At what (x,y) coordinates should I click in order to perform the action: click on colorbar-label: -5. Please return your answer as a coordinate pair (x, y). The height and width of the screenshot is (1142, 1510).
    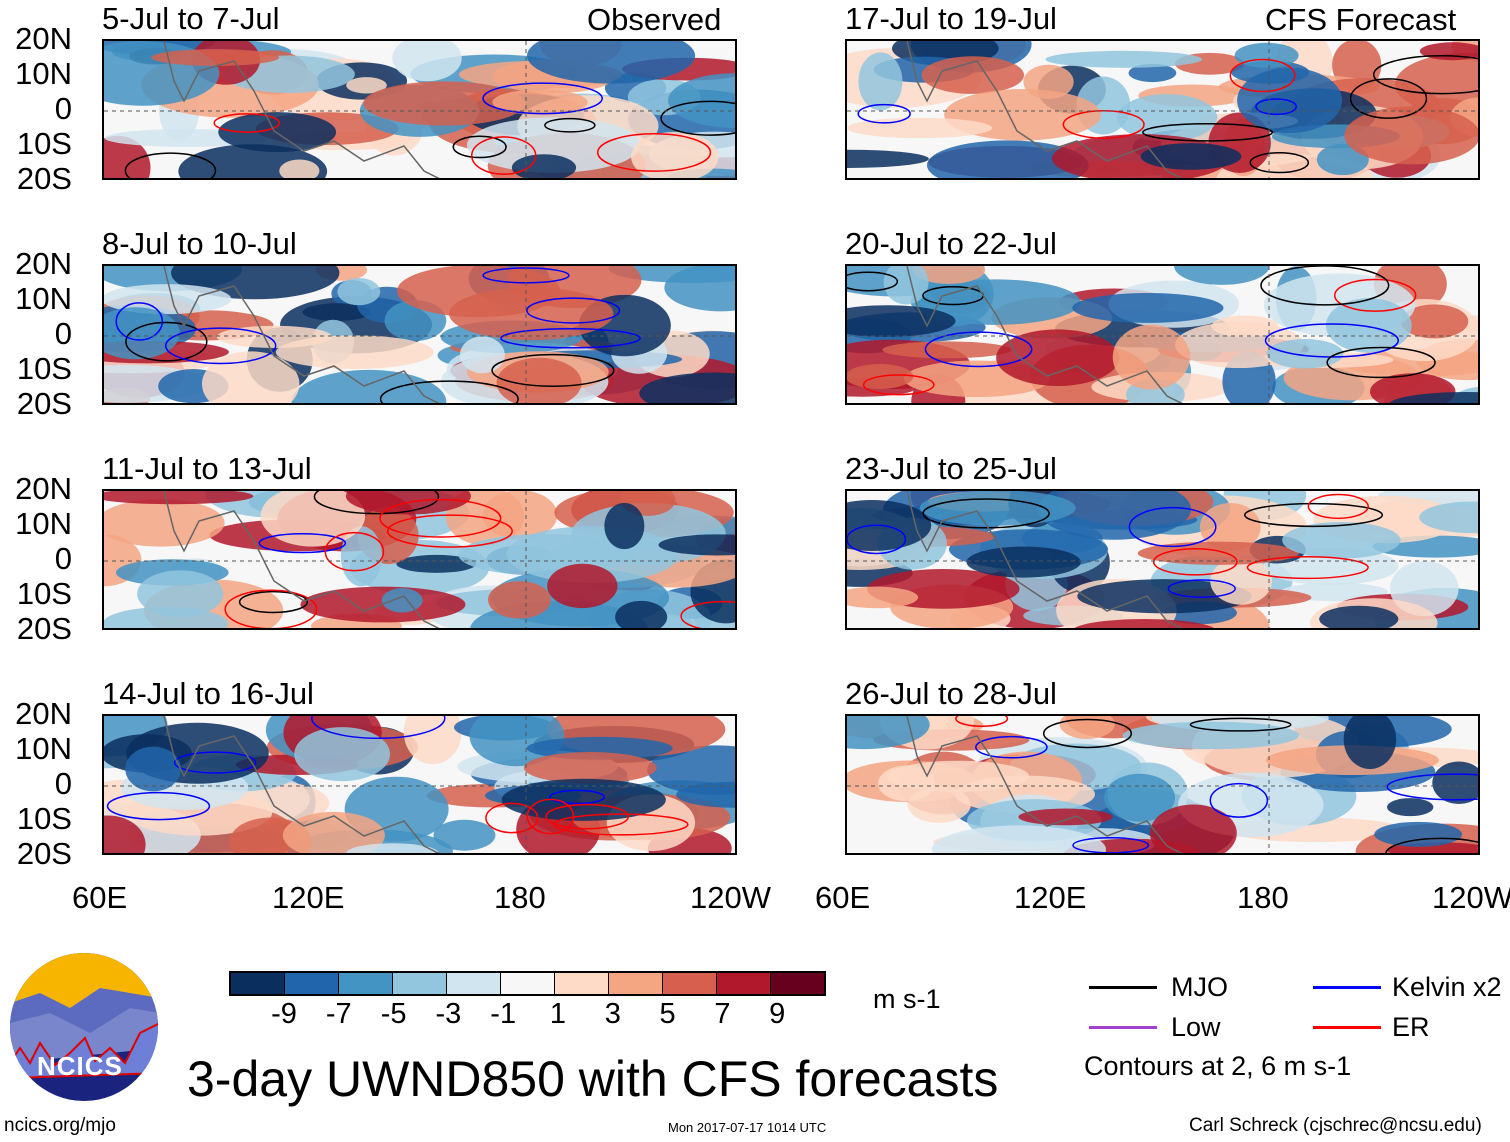
    Looking at the image, I should click on (393, 1014).